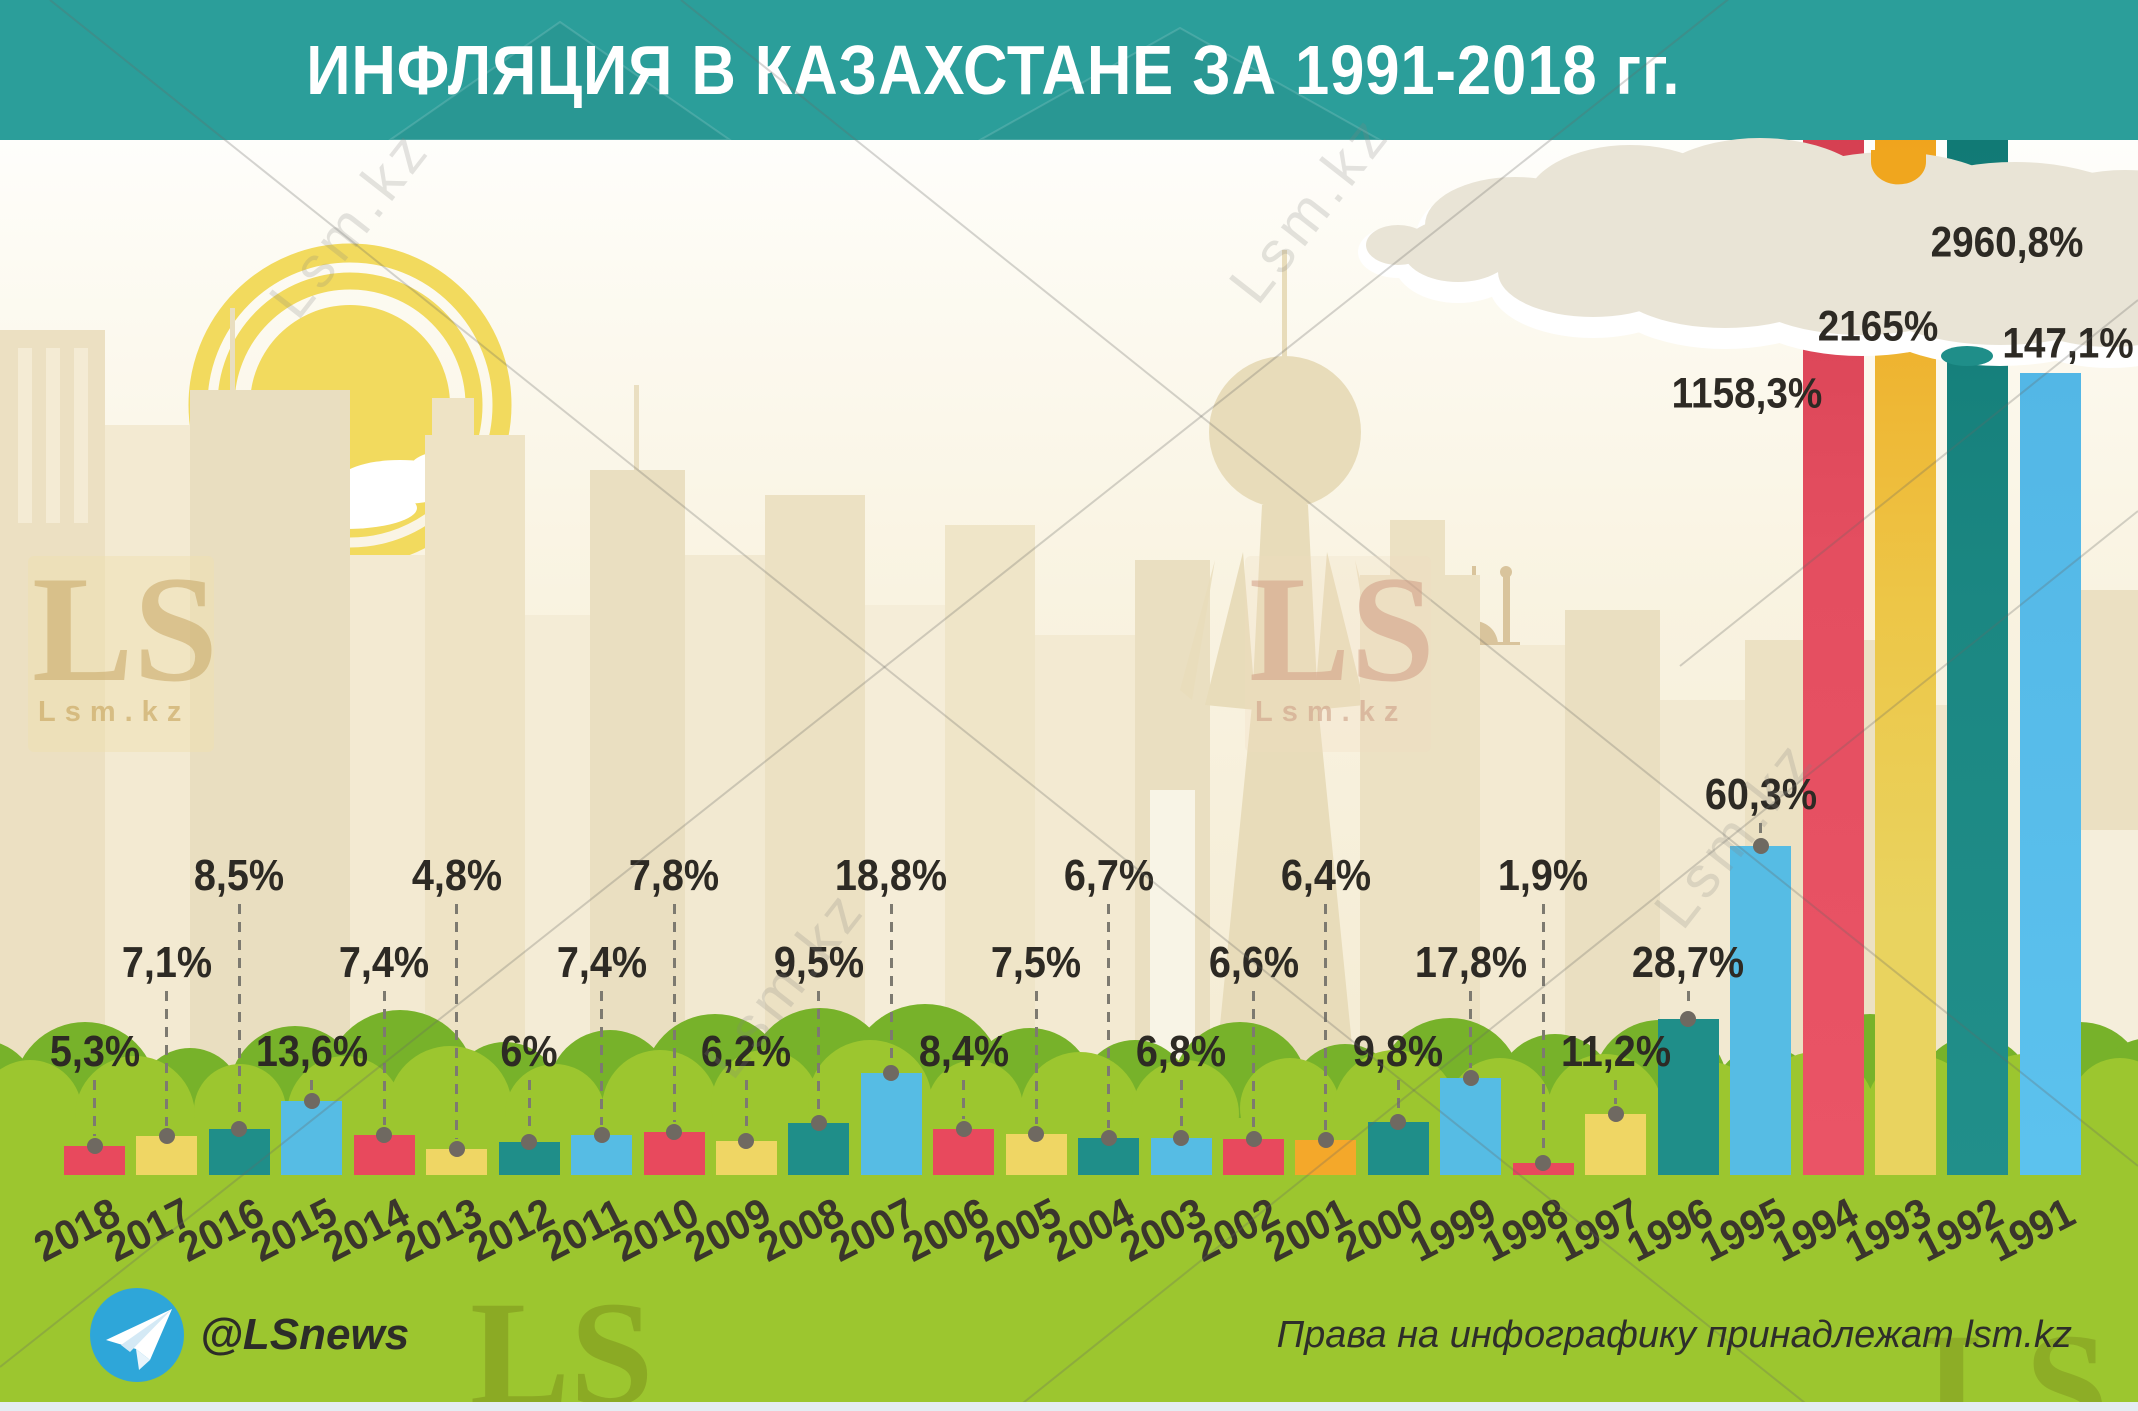 The height and width of the screenshot is (1411, 2138). Describe the element at coordinates (1340, 648) in the screenshot. I see `watermark-ls-center: LS Lsm.kz` at that location.